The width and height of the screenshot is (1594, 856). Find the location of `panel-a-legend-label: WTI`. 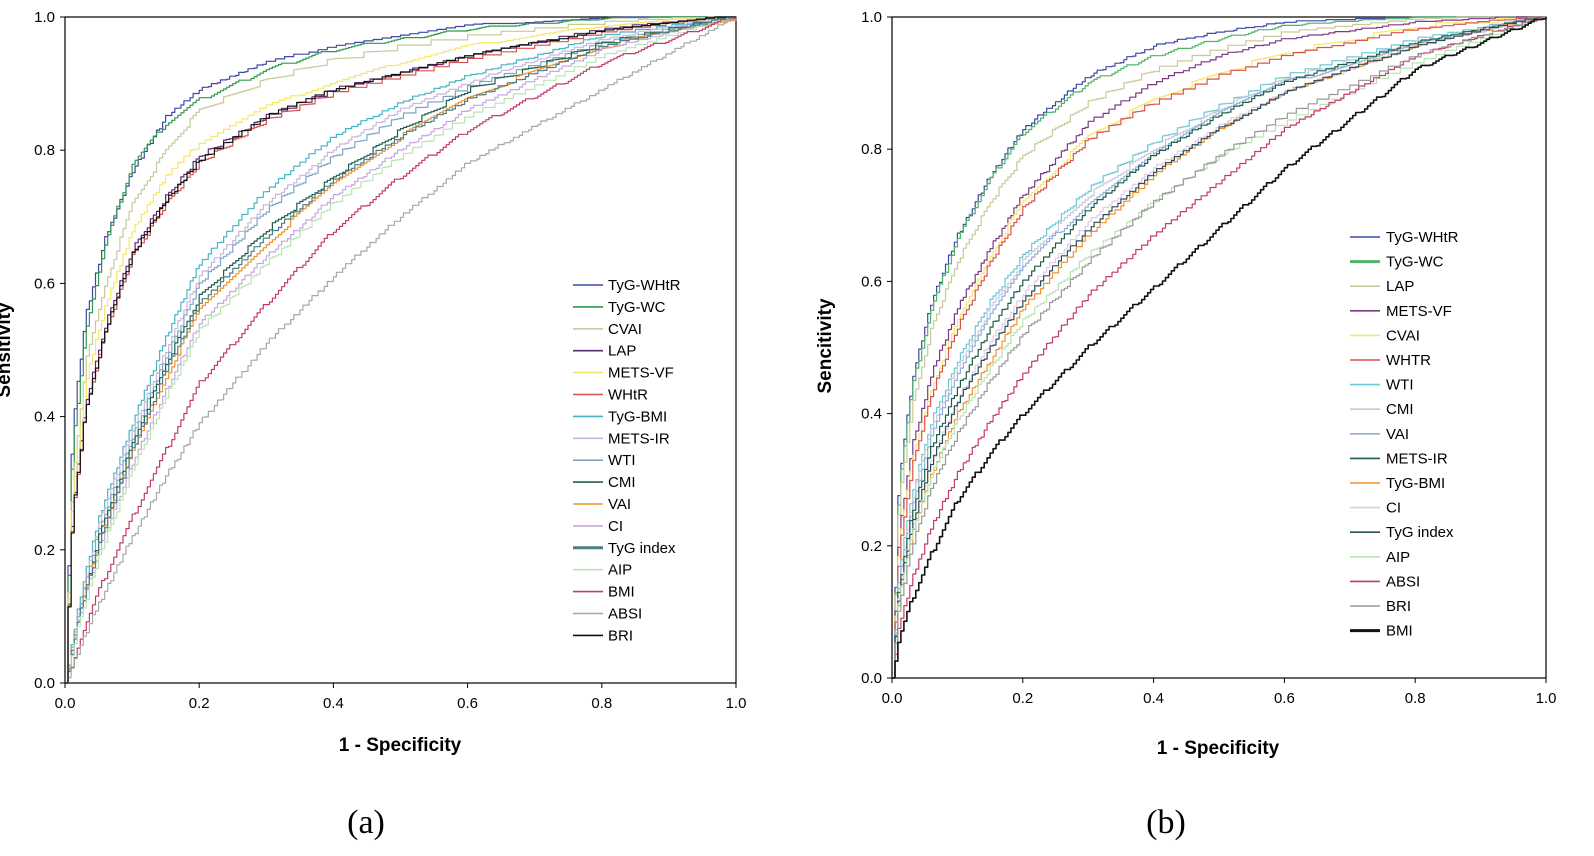

panel-a-legend-label: WTI is located at coordinates (622, 460).